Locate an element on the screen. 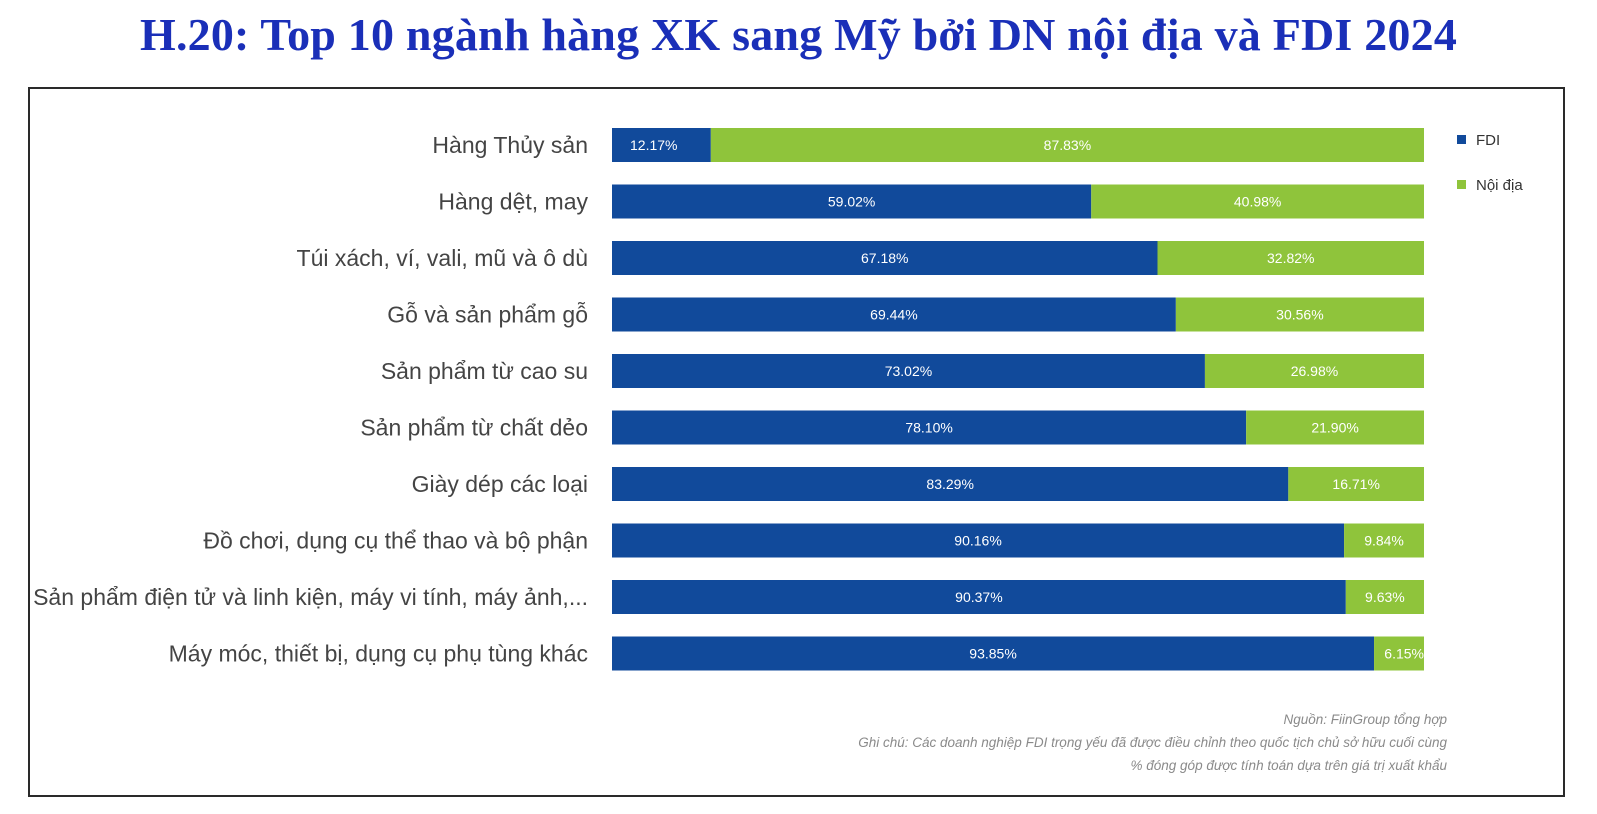  data-label: 83.29% is located at coordinates (949, 484).